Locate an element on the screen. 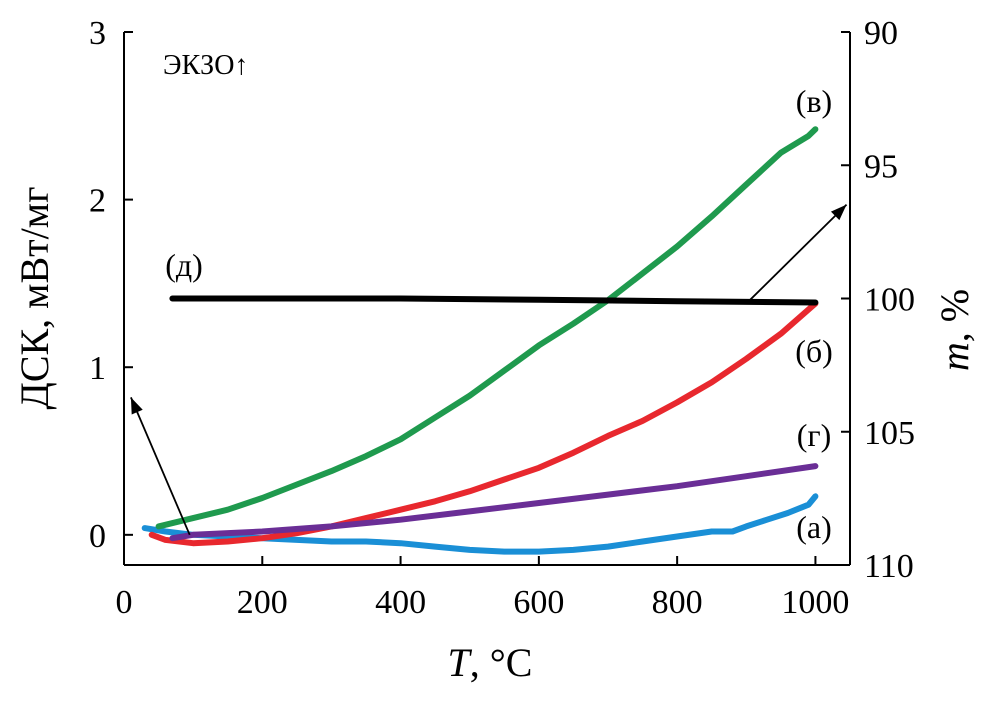  left-y-tick-label: 3 is located at coordinates (97, 33).